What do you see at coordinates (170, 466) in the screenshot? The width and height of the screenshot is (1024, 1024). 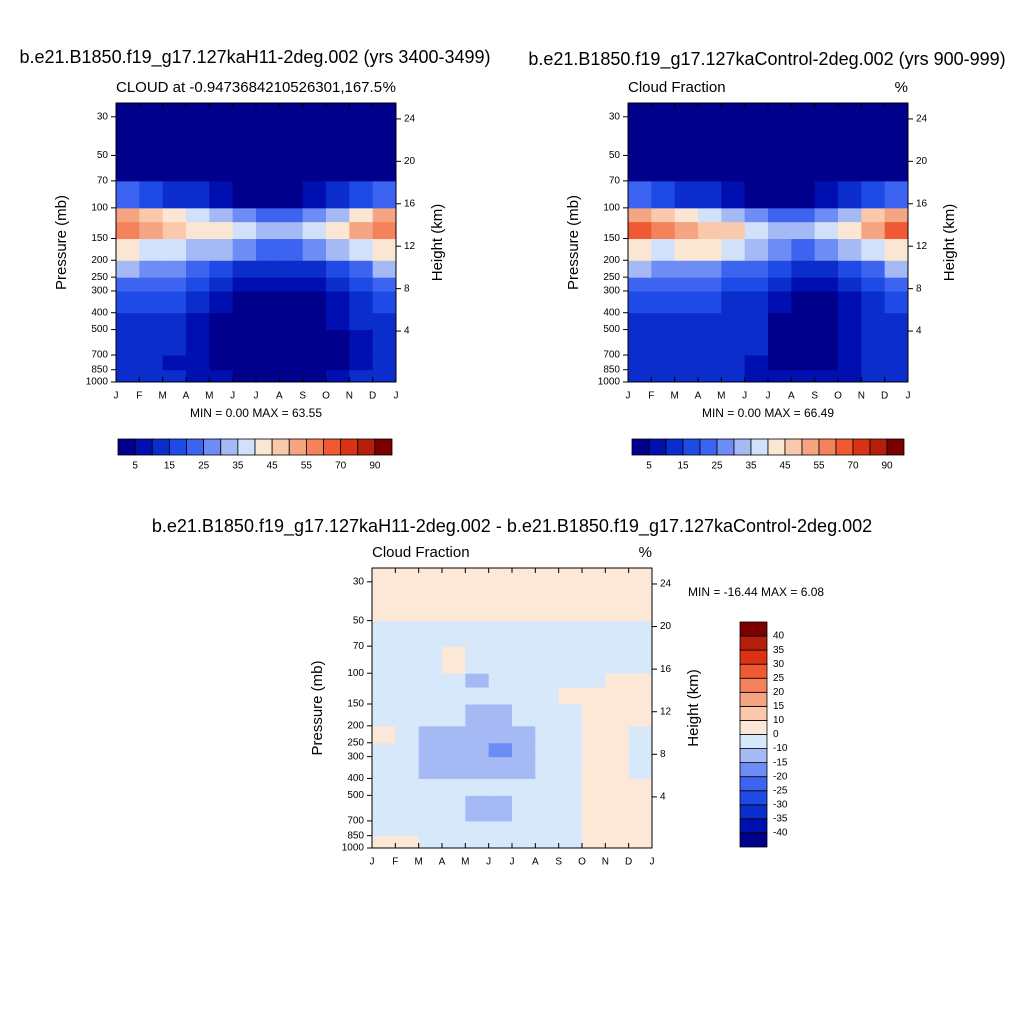 I see `colorbar-label: 15` at bounding box center [170, 466].